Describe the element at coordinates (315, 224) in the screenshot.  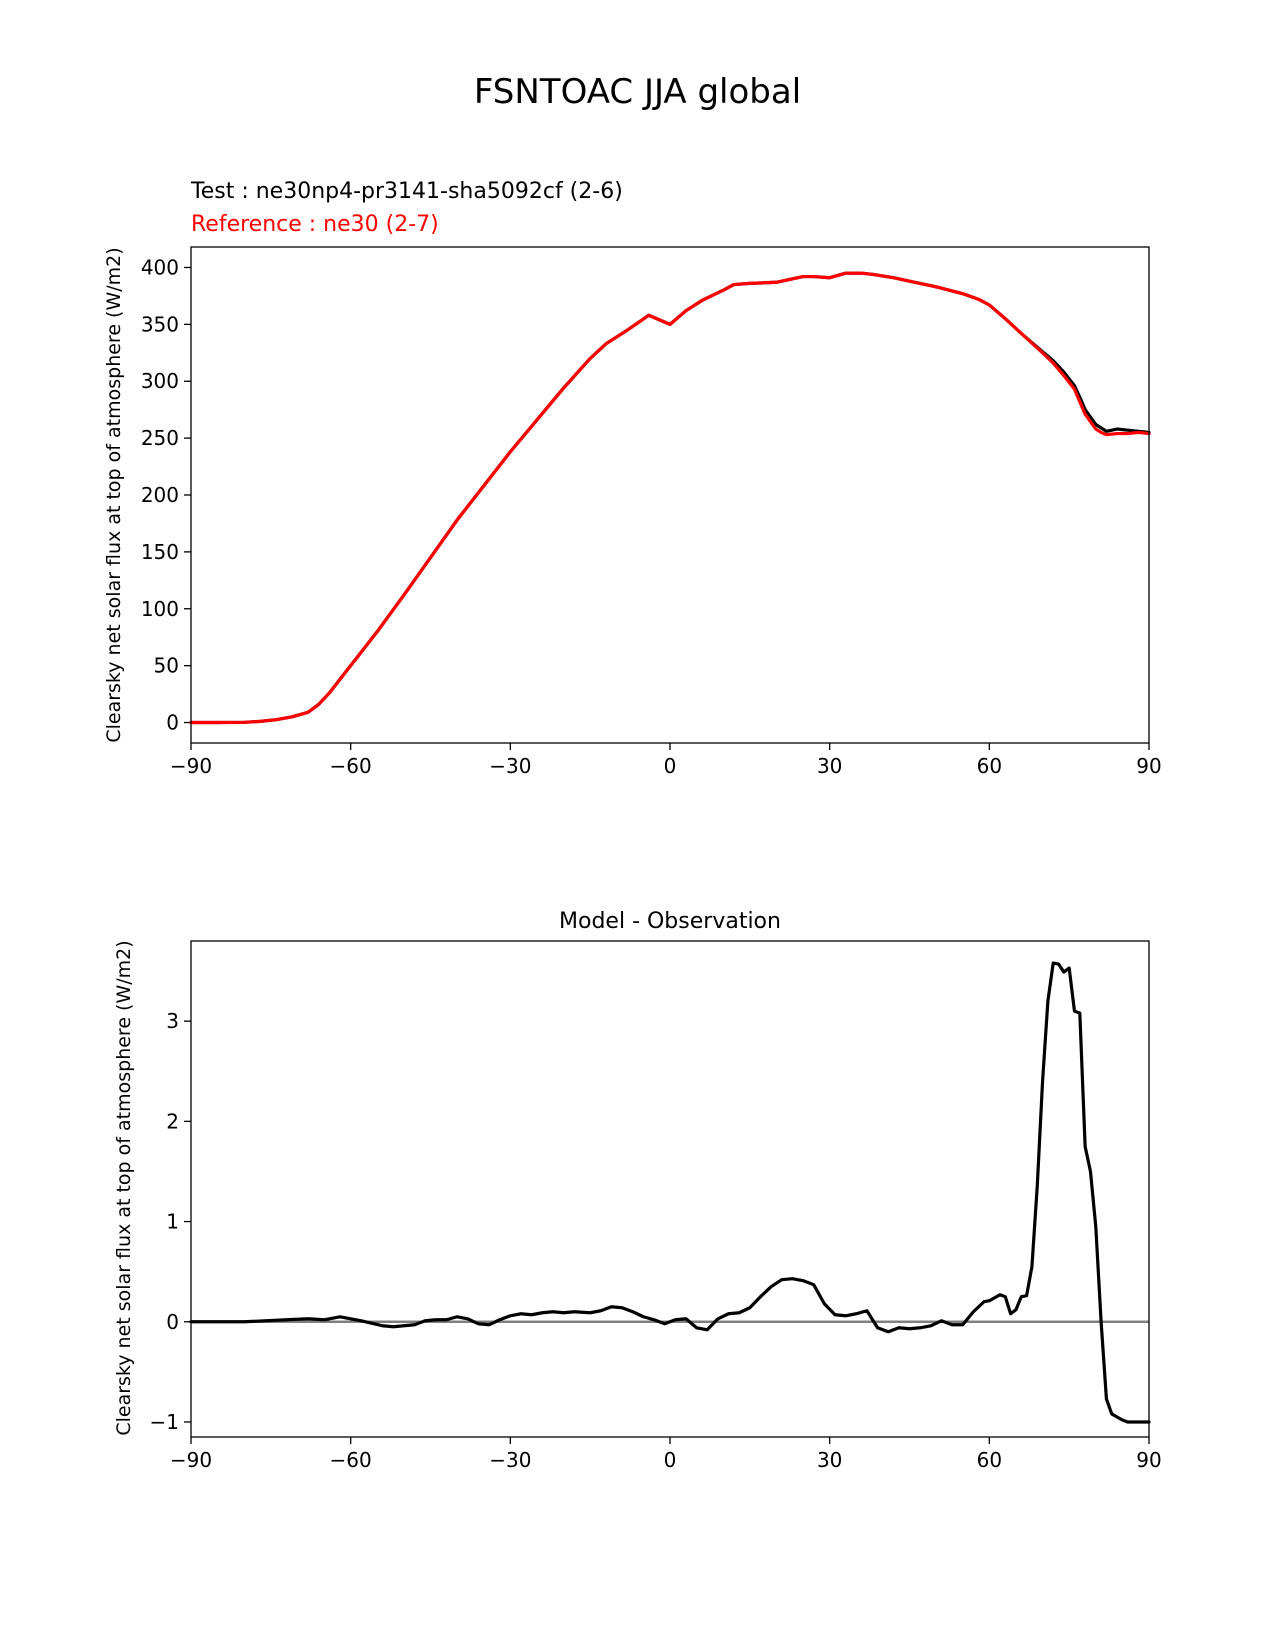
I see `reference-title: Reference : ne30 (2-7)` at that location.